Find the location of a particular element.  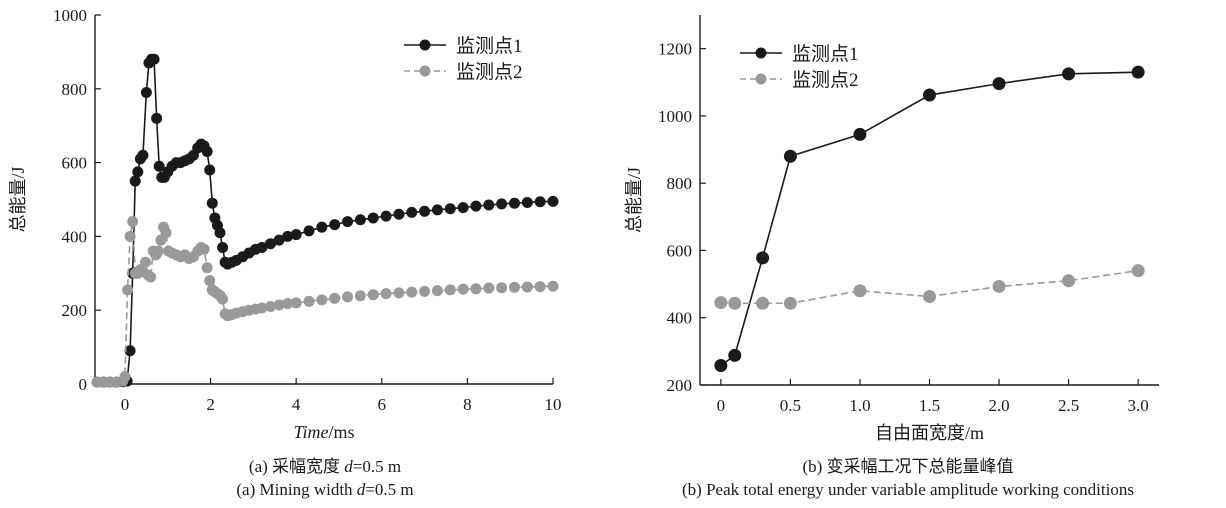

y-tick-label-a: 800 is located at coordinates (75, 89).